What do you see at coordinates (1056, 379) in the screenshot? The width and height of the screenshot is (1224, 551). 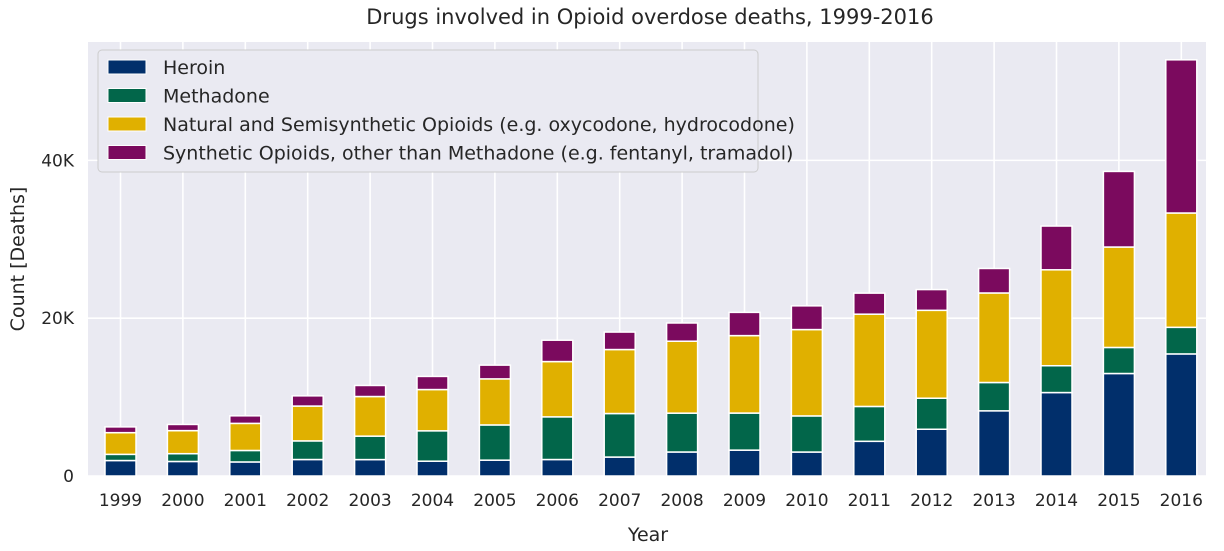 I see `bar-segment-2014-s1` at bounding box center [1056, 379].